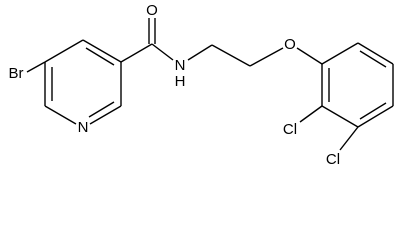  Describe the element at coordinates (16, 73) in the screenshot. I see `atom-label: Br` at that location.